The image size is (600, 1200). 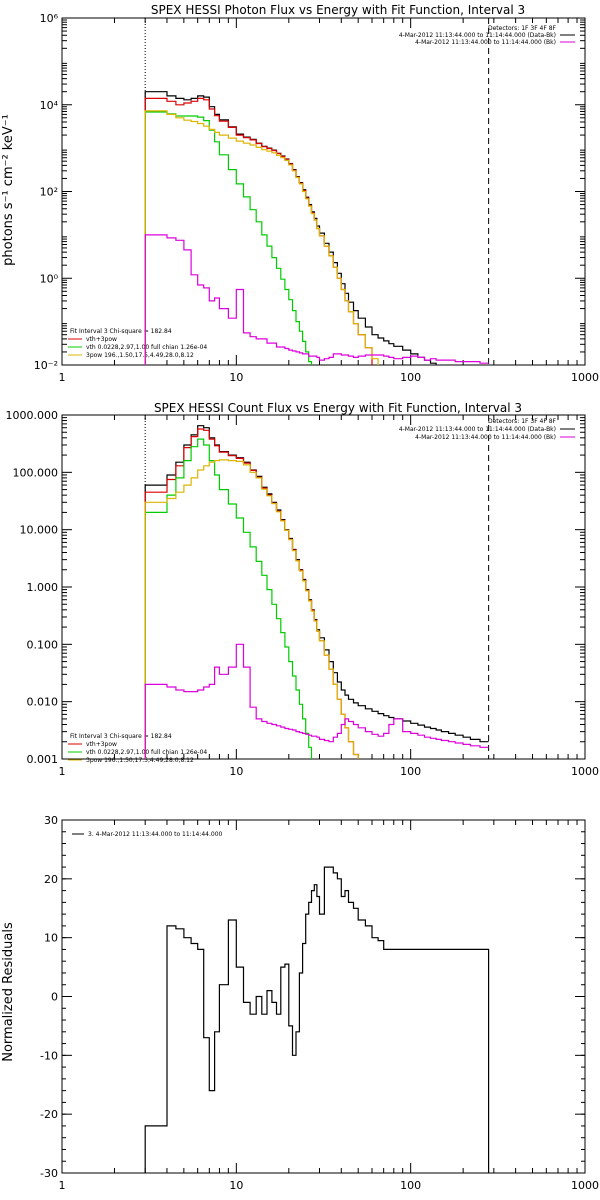 What do you see at coordinates (49, 1173) in the screenshot?
I see `y-tick-label: -30` at bounding box center [49, 1173].